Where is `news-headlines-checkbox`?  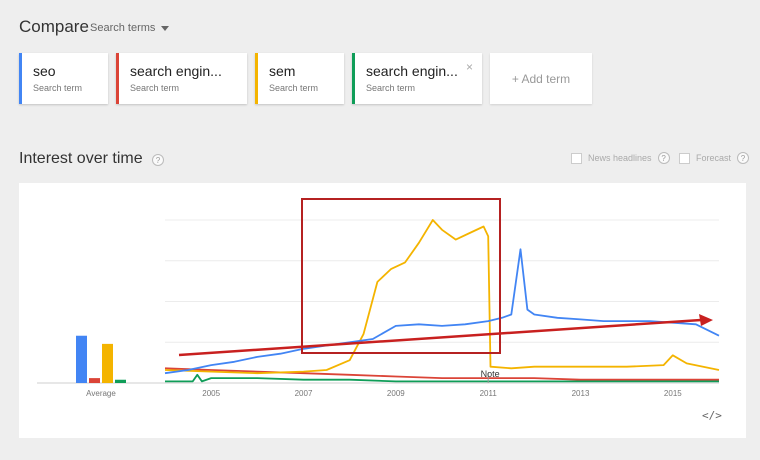
news-headlines-checkbox is located at coordinates (576, 158).